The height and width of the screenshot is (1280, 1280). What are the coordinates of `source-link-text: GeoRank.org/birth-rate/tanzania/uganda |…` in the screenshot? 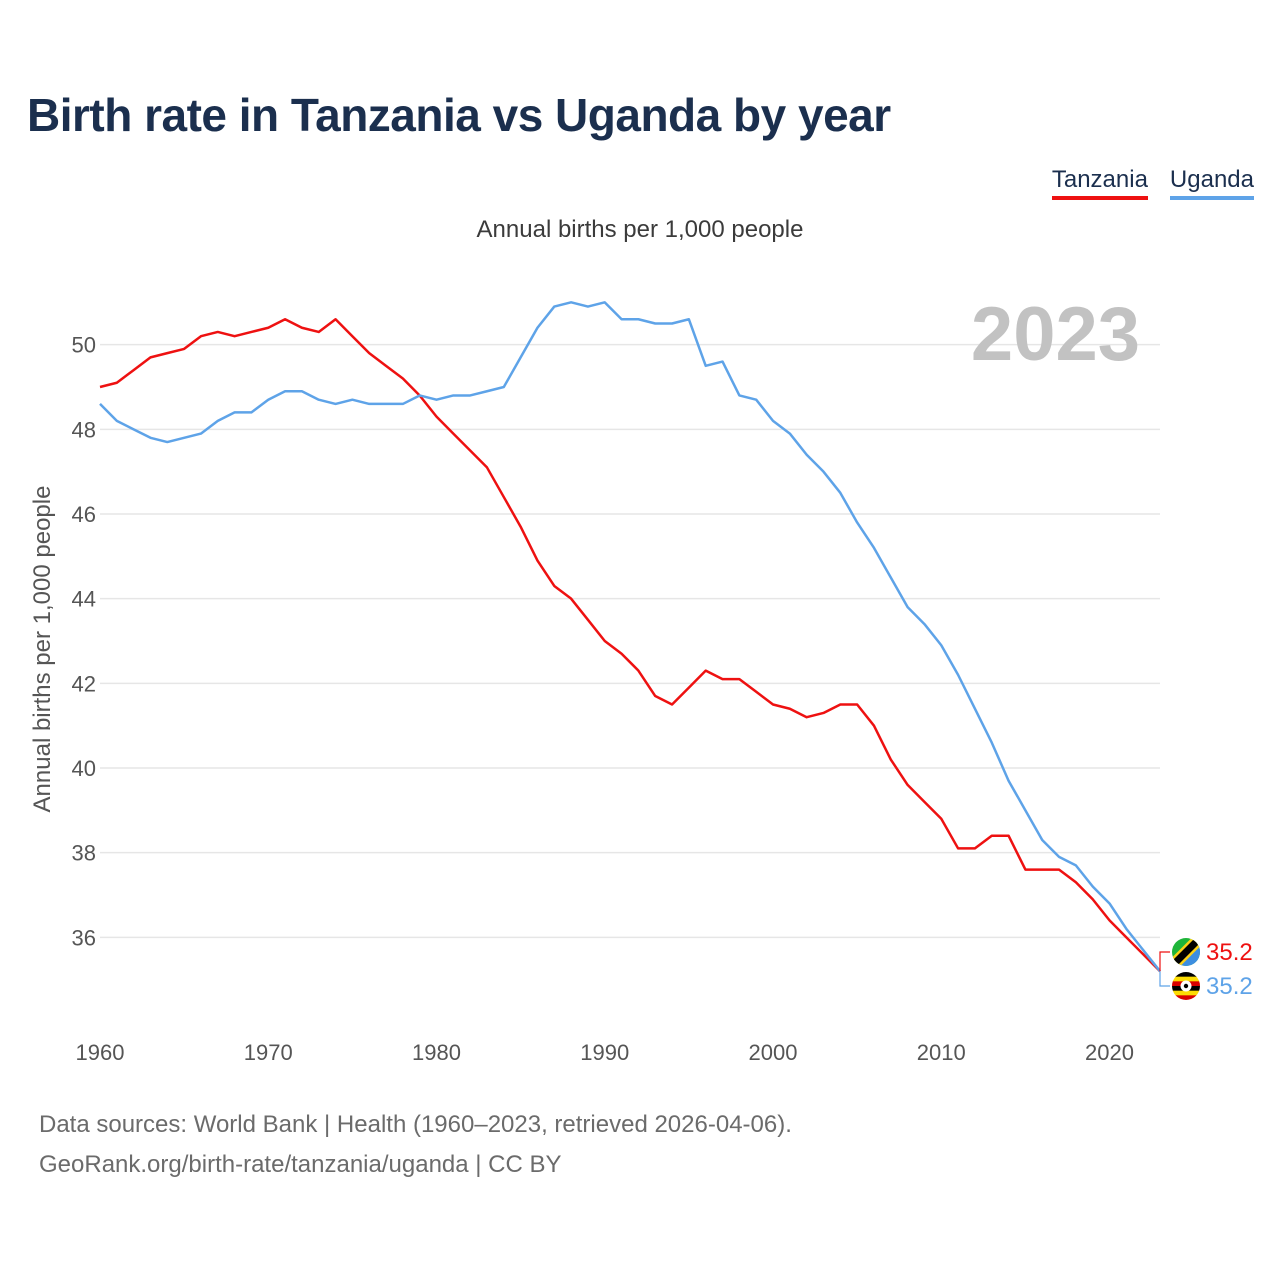 It's located at (300, 1164).